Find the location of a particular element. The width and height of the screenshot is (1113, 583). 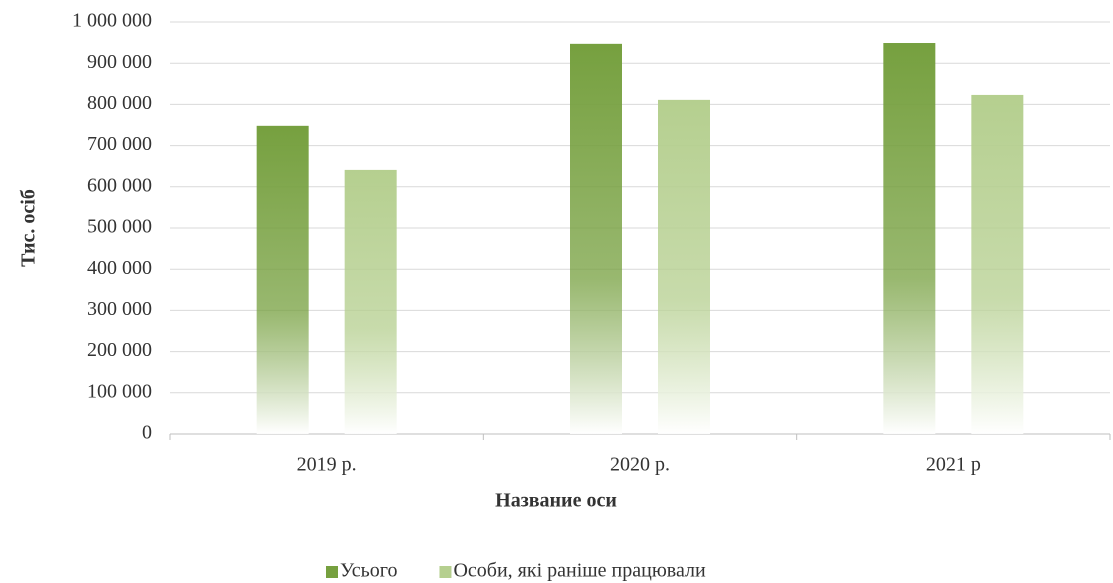

x-tick-label: 2019 р. is located at coordinates (327, 465).